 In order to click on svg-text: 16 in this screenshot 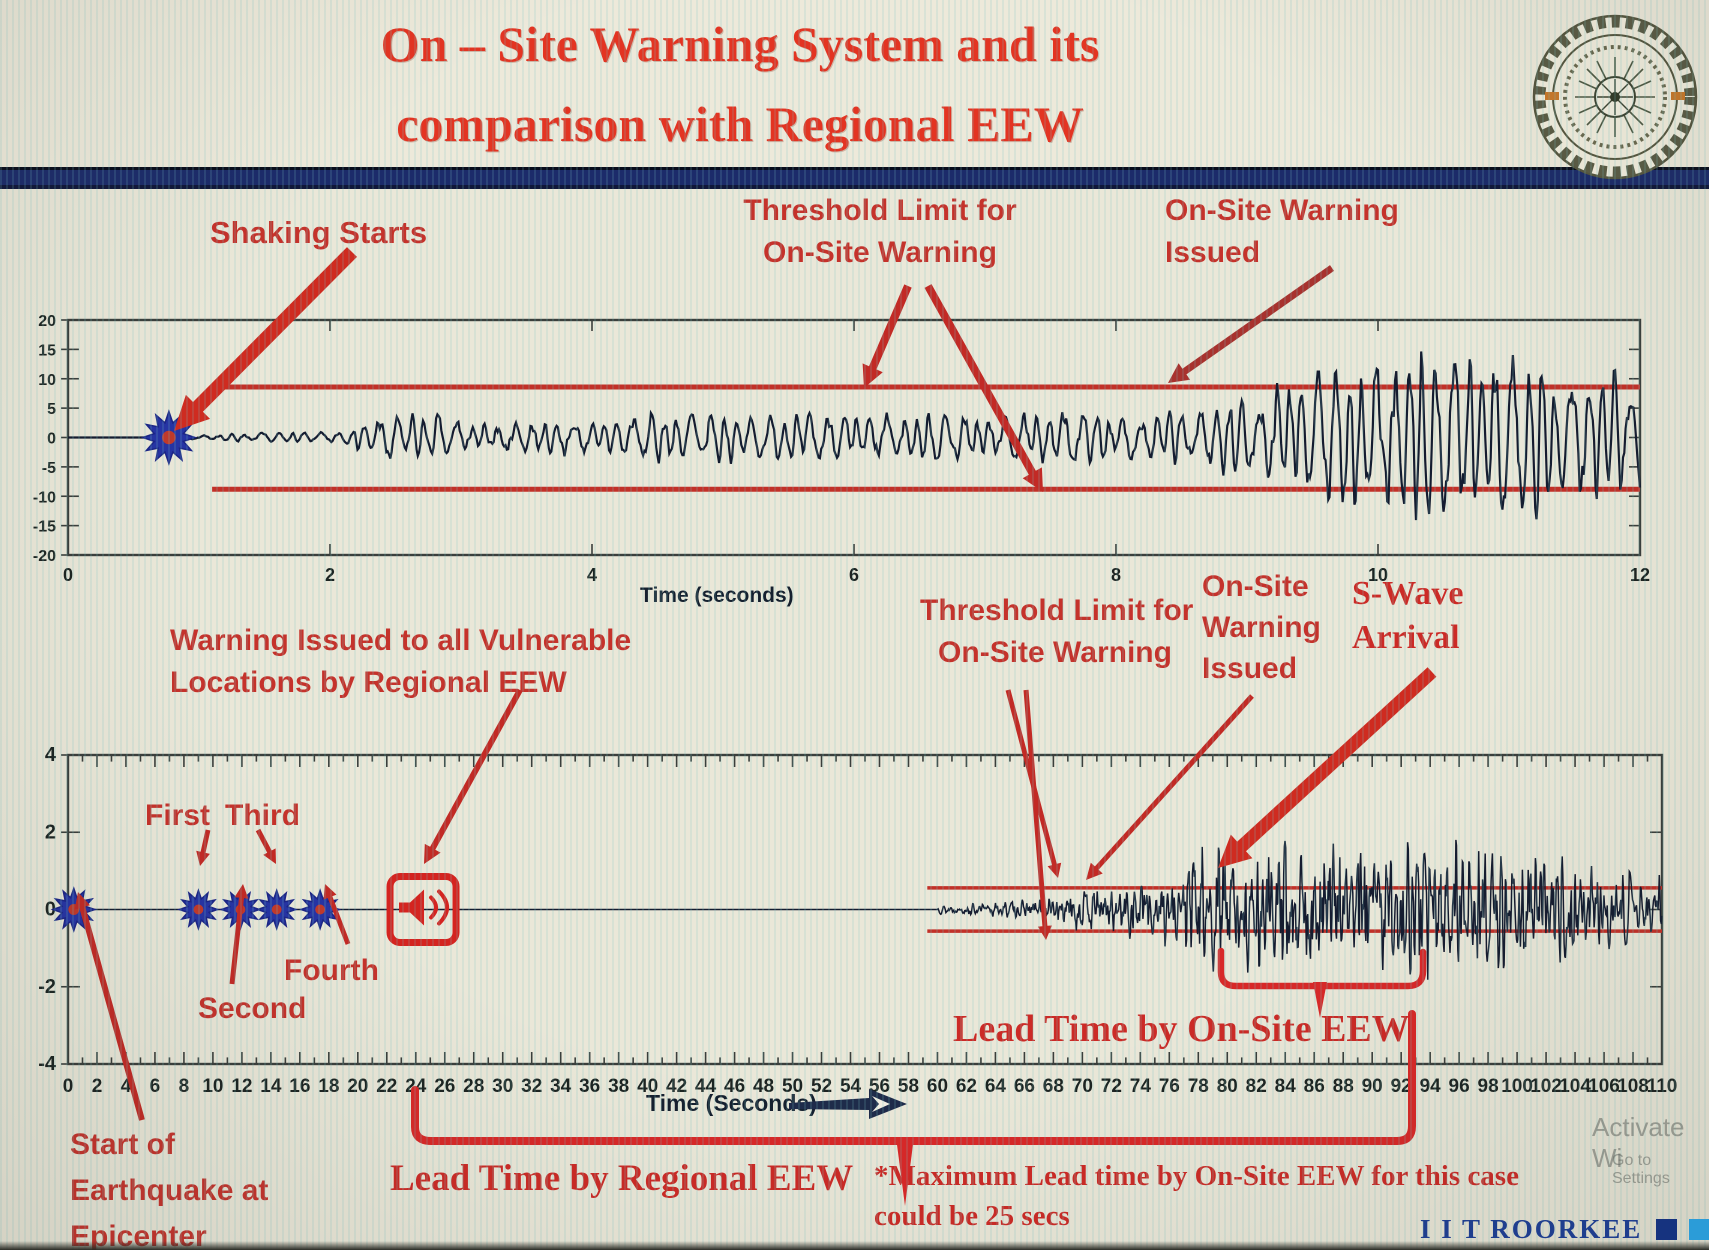, I will do `click(299, 1086)`.